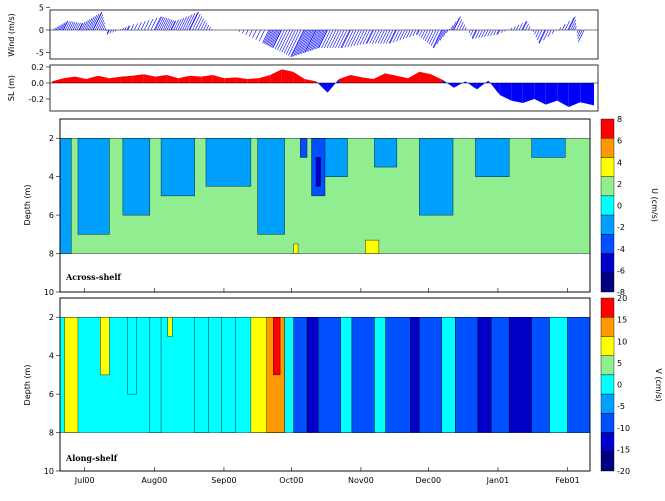  What do you see at coordinates (51, 177) in the screenshot?
I see `across-shelf-y-tick-label: 4` at bounding box center [51, 177].